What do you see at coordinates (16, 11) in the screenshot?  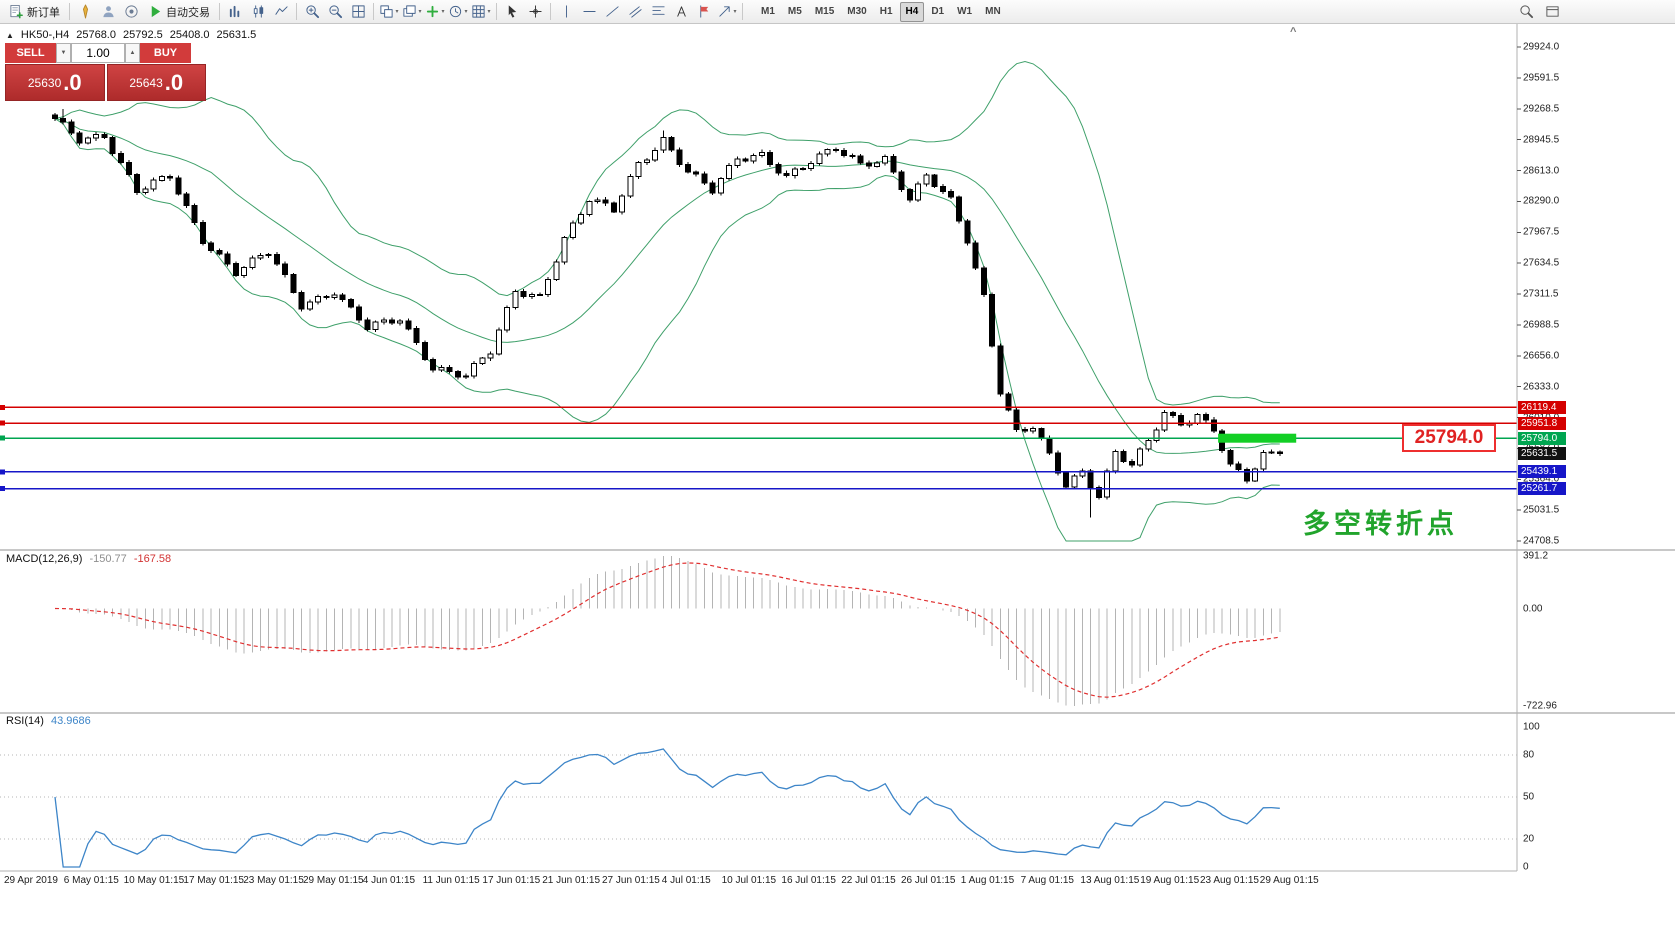 I see `new-order-icon` at bounding box center [16, 11].